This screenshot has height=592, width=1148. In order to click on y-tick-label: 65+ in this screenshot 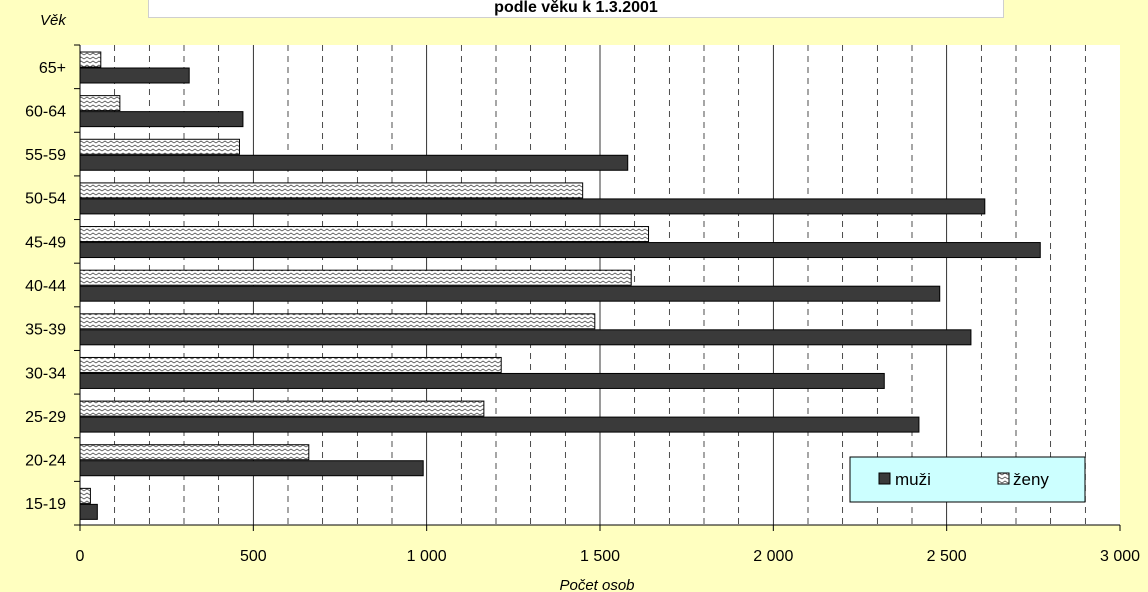, I will do `click(52, 68)`.